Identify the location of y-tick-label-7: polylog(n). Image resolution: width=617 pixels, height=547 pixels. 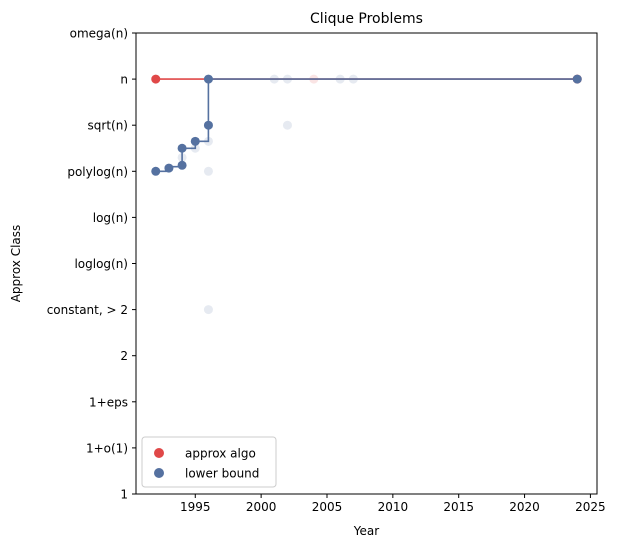
(97, 172).